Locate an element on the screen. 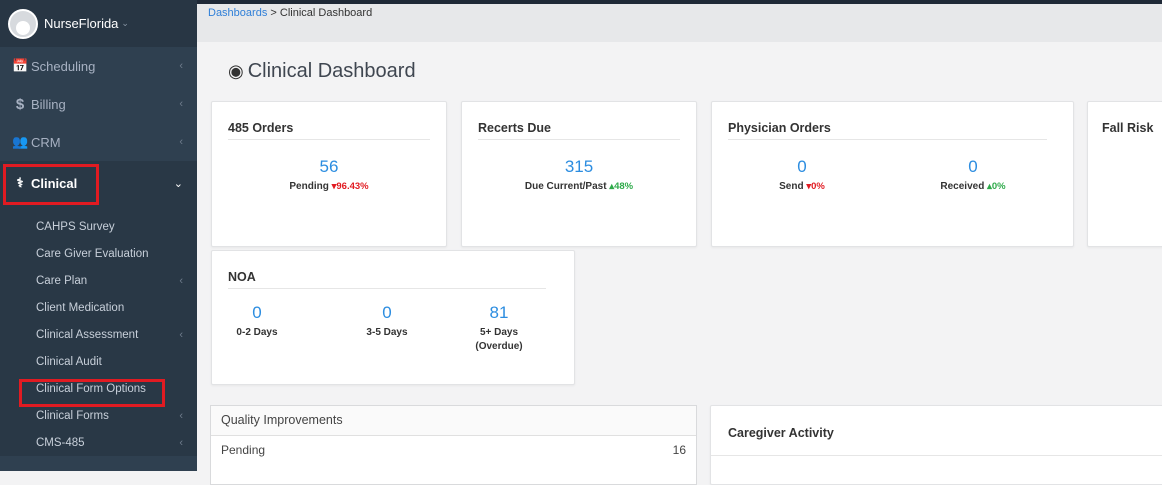 This screenshot has height=485, width=1162. metric-physician-received: 0 Received ▴0% is located at coordinates (973, 174).